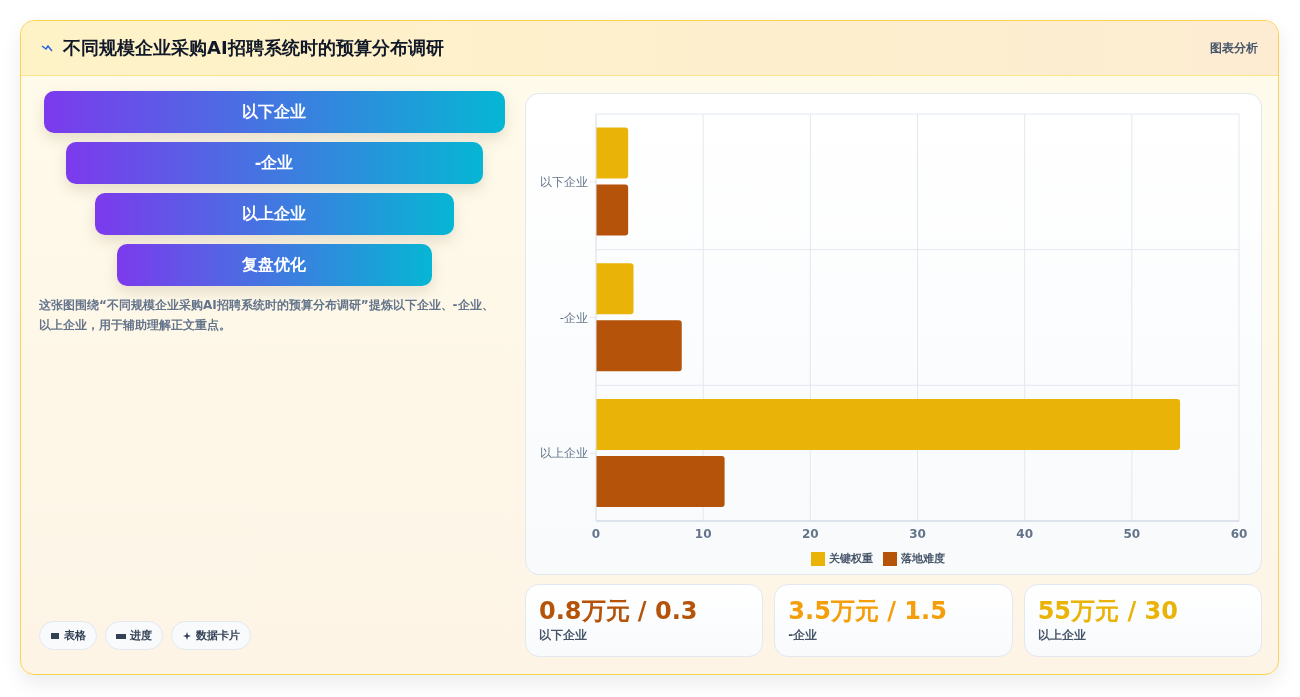 This screenshot has height=697, width=1300. What do you see at coordinates (810, 533) in the screenshot?
I see `x-tick-label: 20` at bounding box center [810, 533].